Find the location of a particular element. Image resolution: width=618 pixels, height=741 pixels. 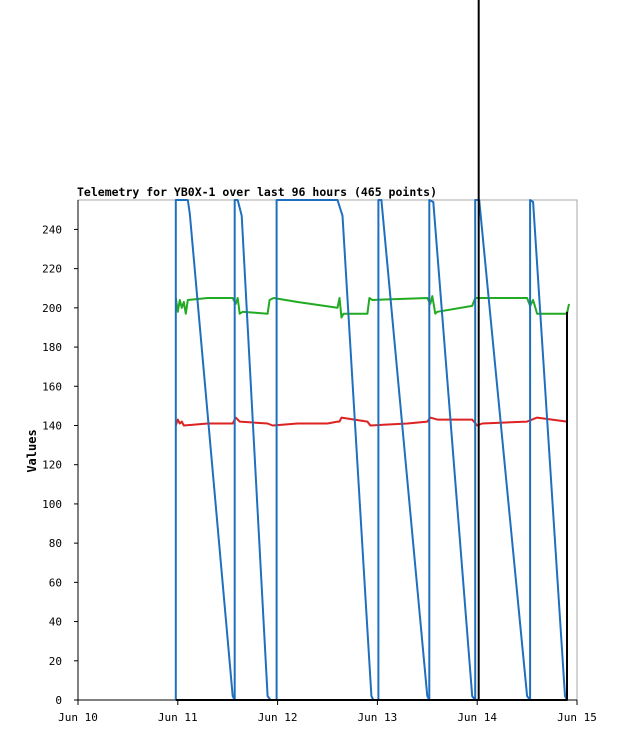

x-tick-label: Jun 11 is located at coordinates (178, 717).